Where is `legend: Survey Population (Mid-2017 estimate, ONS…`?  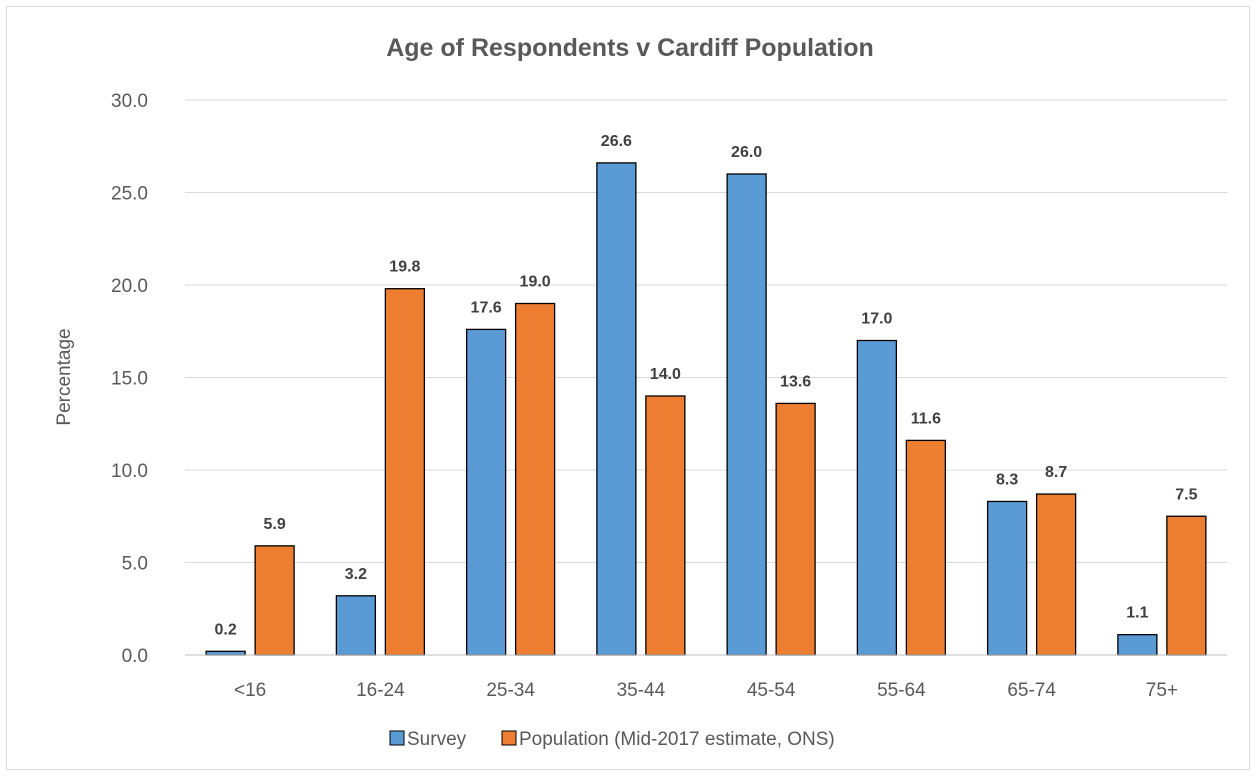
legend: Survey Population (Mid-2017 estimate, ONS… is located at coordinates (612, 739).